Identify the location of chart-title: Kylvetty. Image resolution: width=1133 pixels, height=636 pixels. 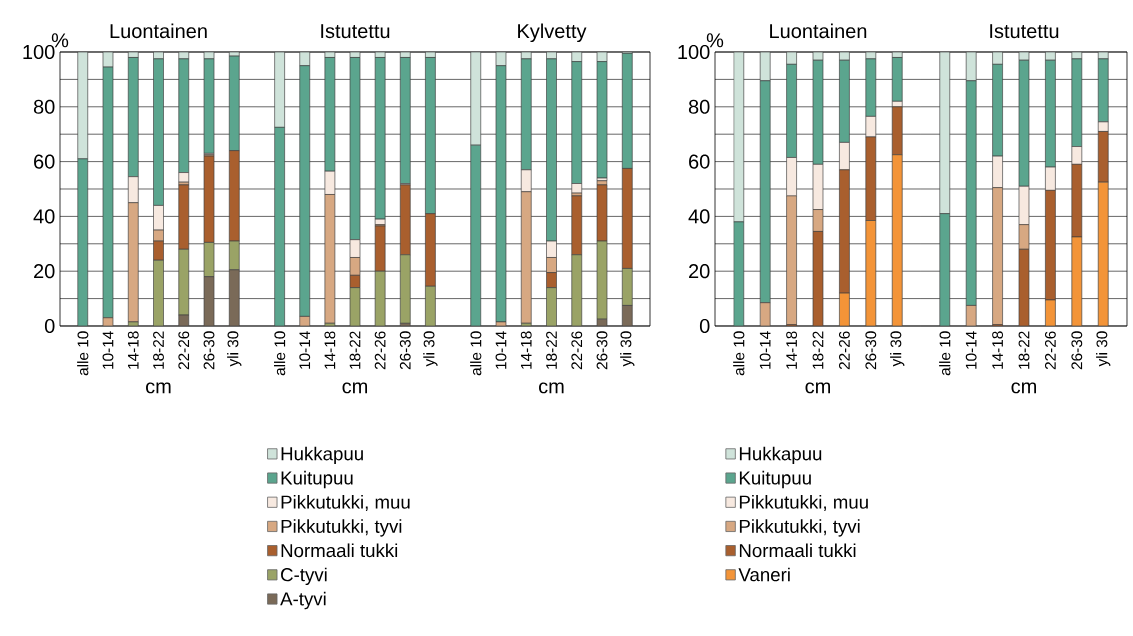
(552, 33).